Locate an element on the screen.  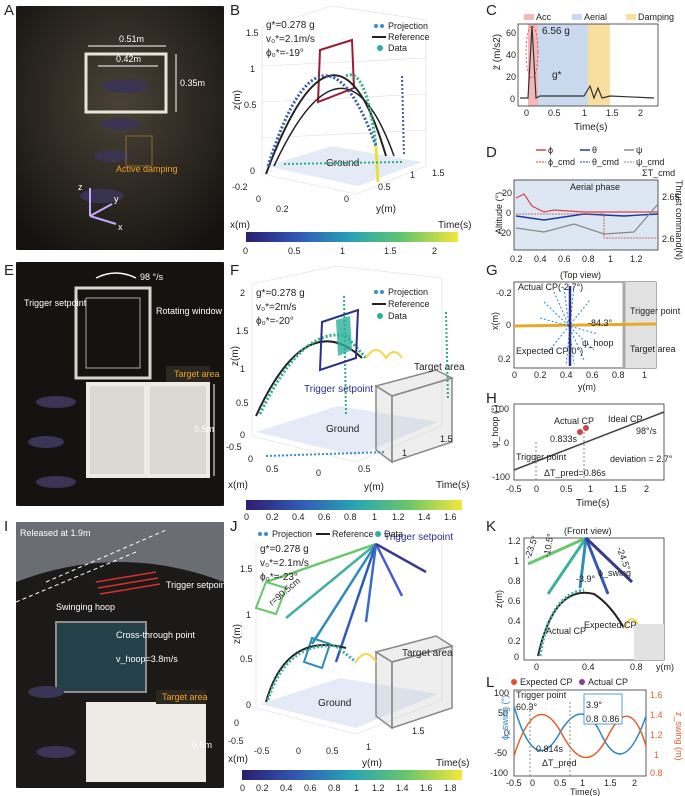
svg-text: z_swing (m) is located at coordinates (679, 736).